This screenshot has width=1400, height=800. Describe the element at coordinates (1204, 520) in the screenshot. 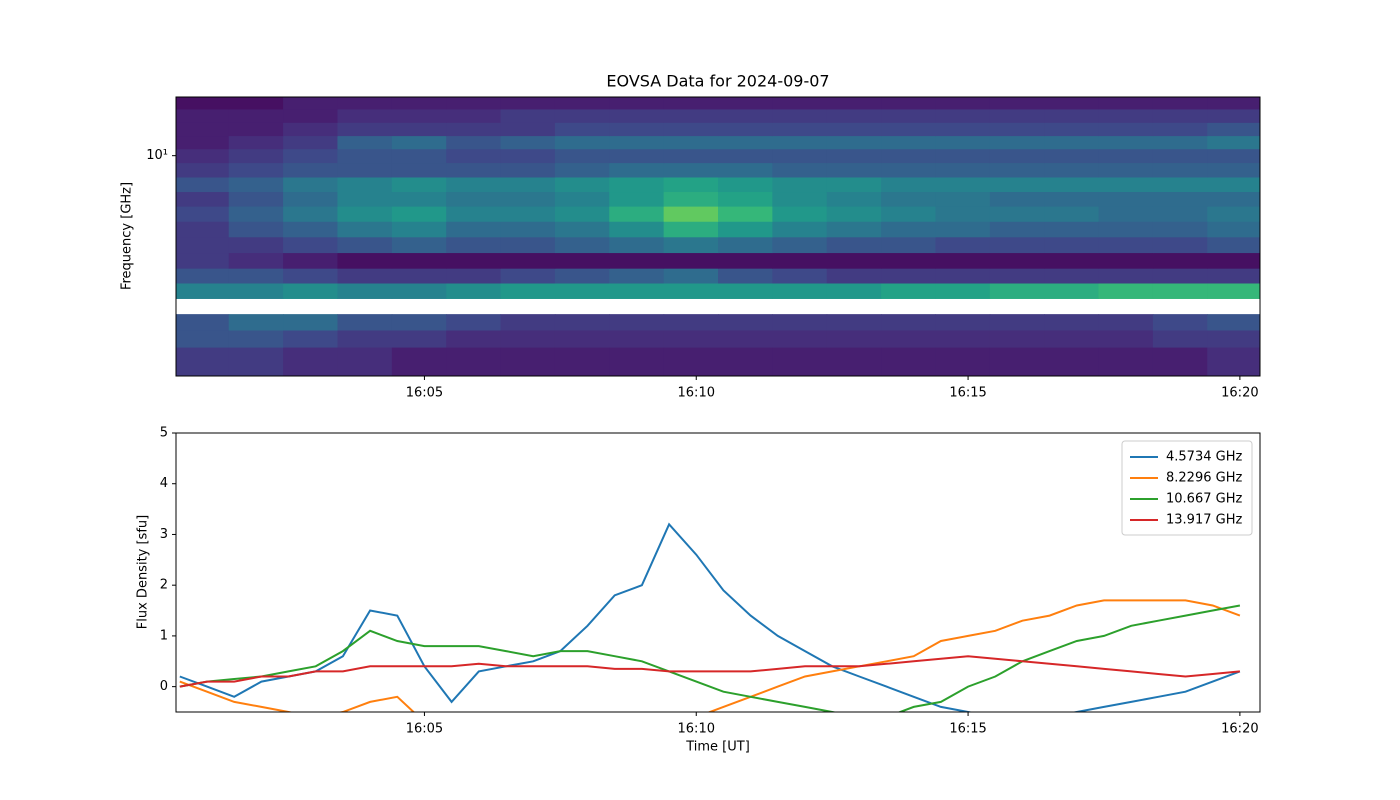

I see `legend-label: 13.917 GHz` at that location.